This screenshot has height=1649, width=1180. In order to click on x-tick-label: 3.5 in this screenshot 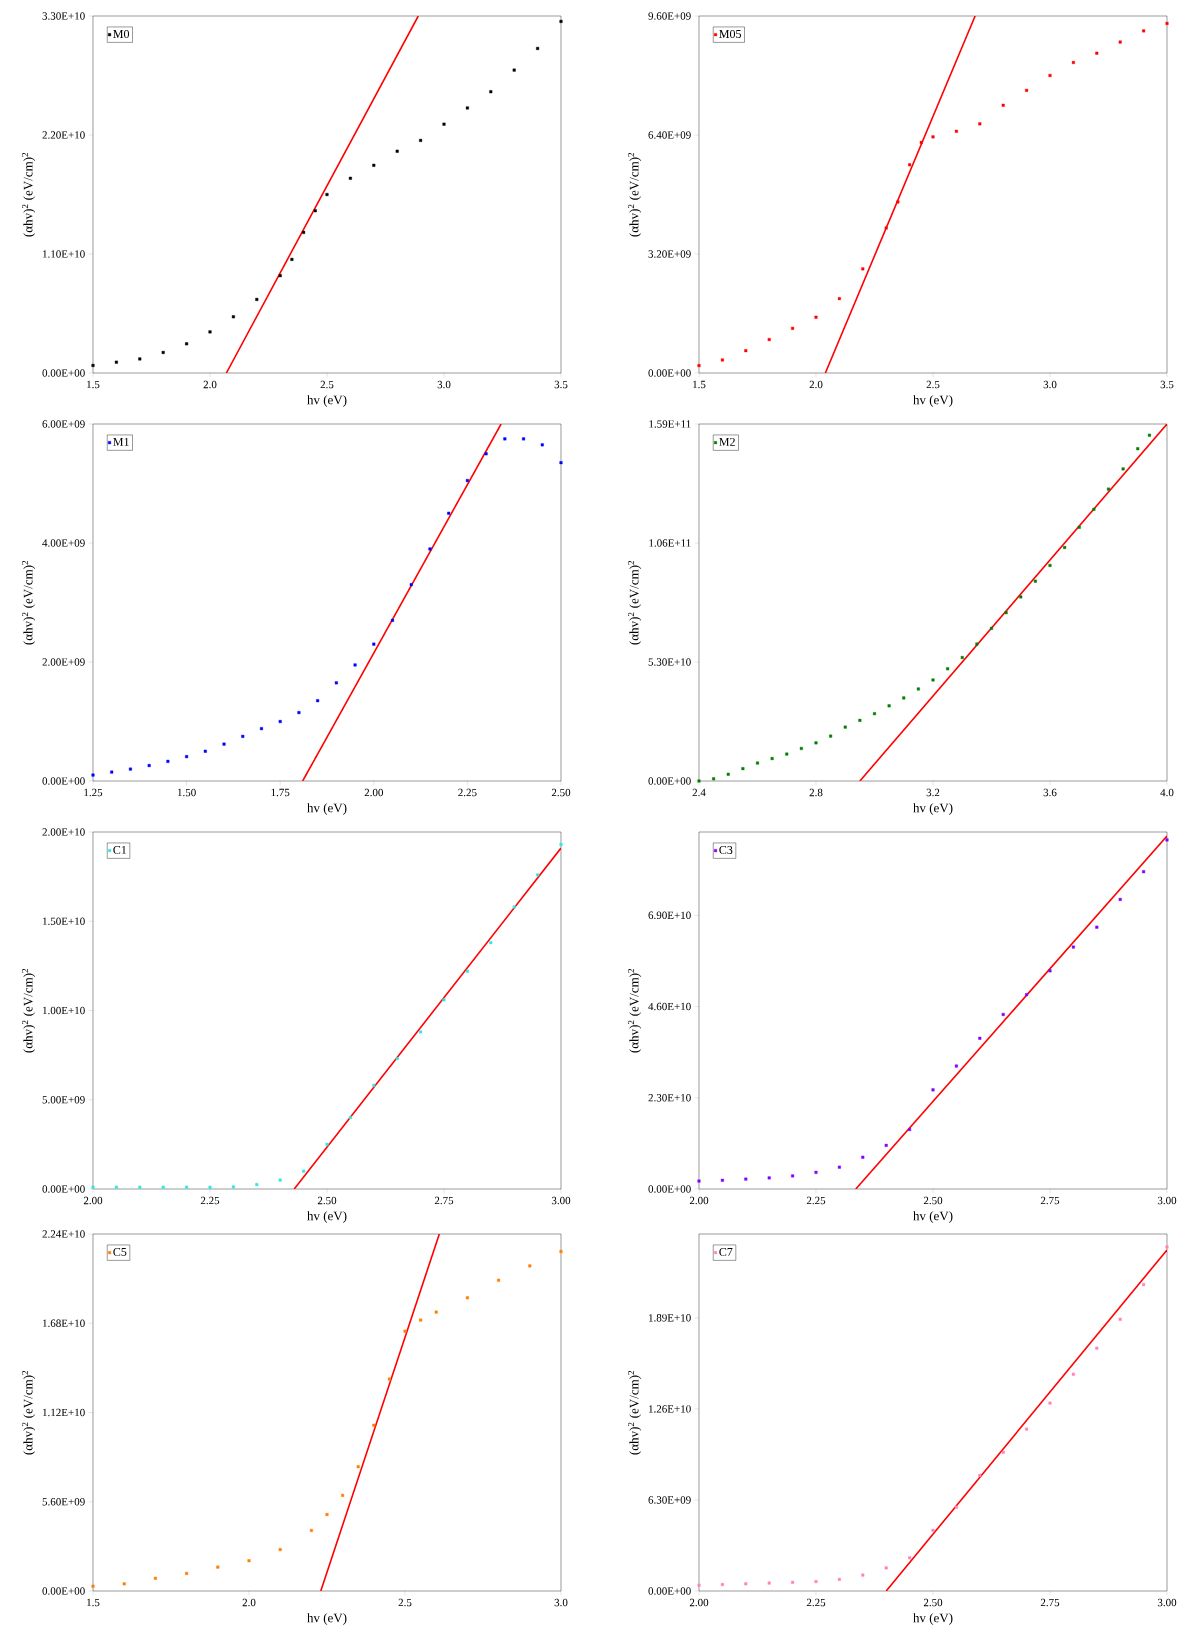, I will do `click(561, 384)`.